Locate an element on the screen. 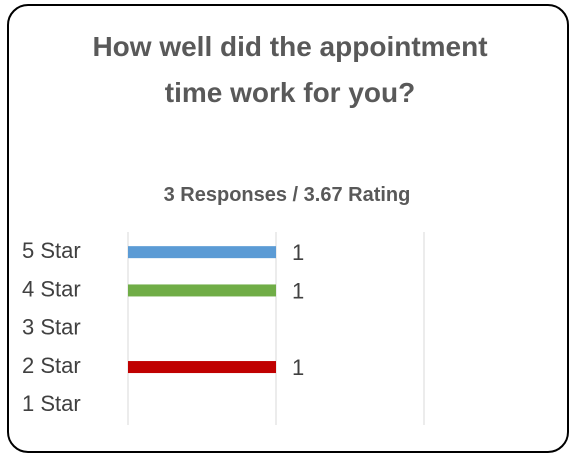 Image resolution: width=574 pixels, height=457 pixels. category-label: 5 Star is located at coordinates (51, 250).